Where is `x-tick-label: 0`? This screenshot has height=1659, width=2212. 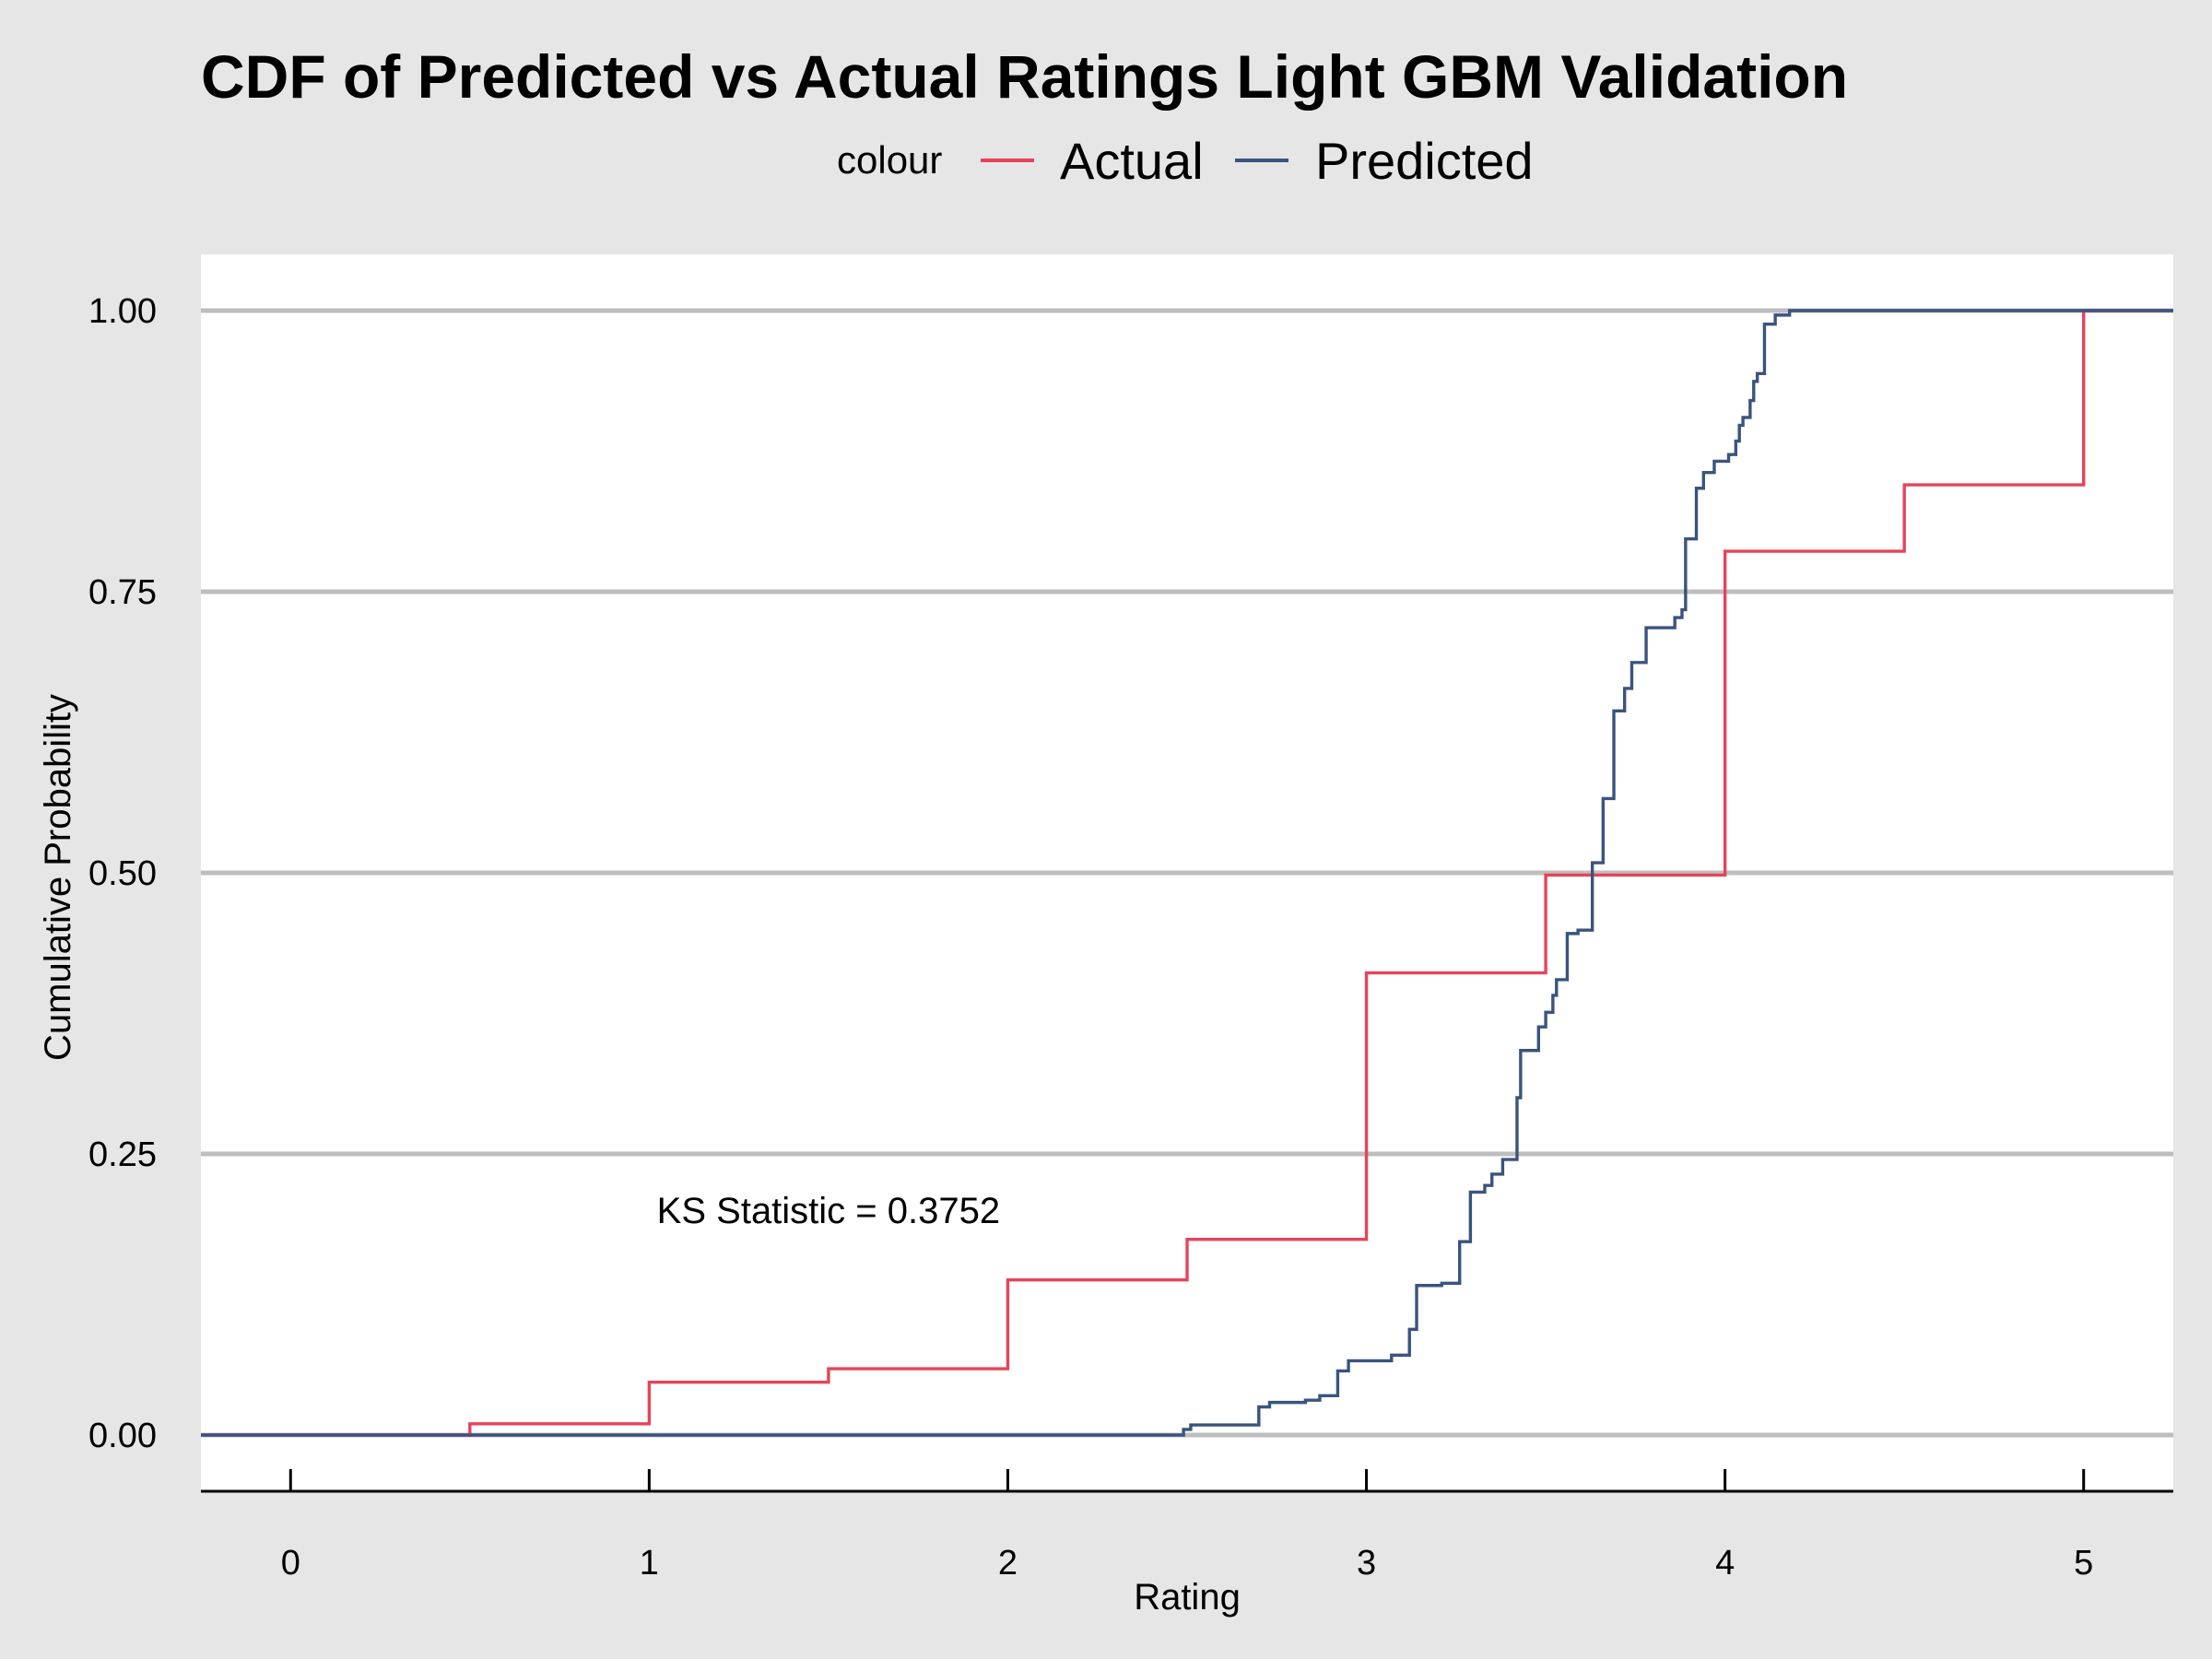 x-tick-label: 0 is located at coordinates (290, 1563).